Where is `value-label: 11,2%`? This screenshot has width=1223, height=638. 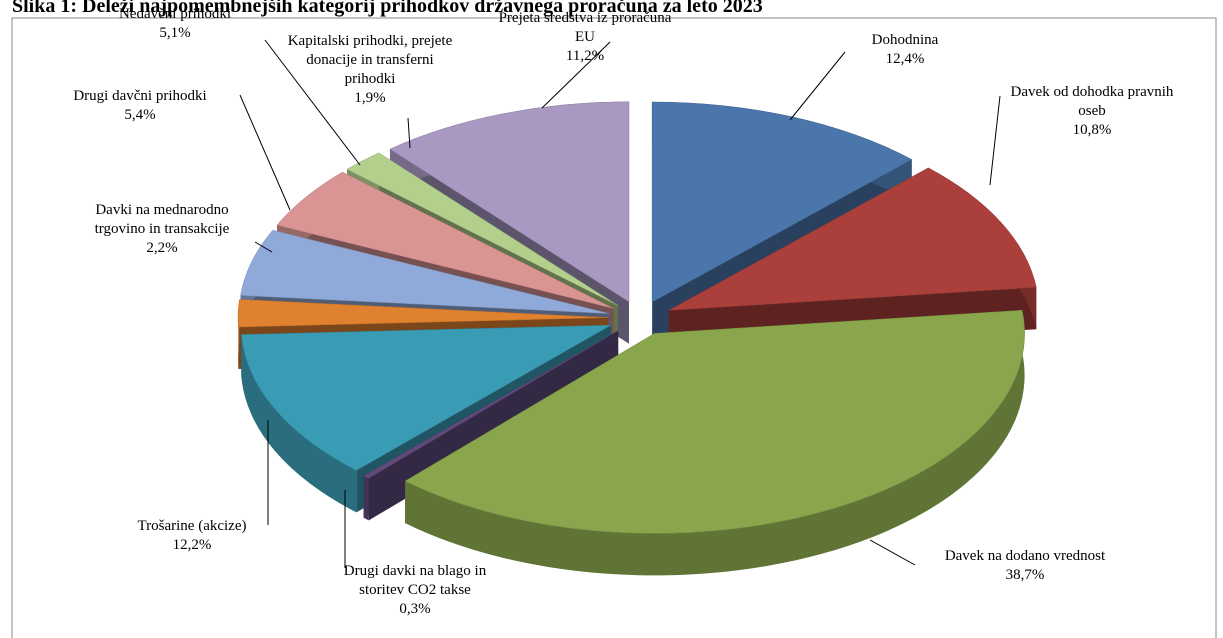
value-label: 11,2% is located at coordinates (585, 56).